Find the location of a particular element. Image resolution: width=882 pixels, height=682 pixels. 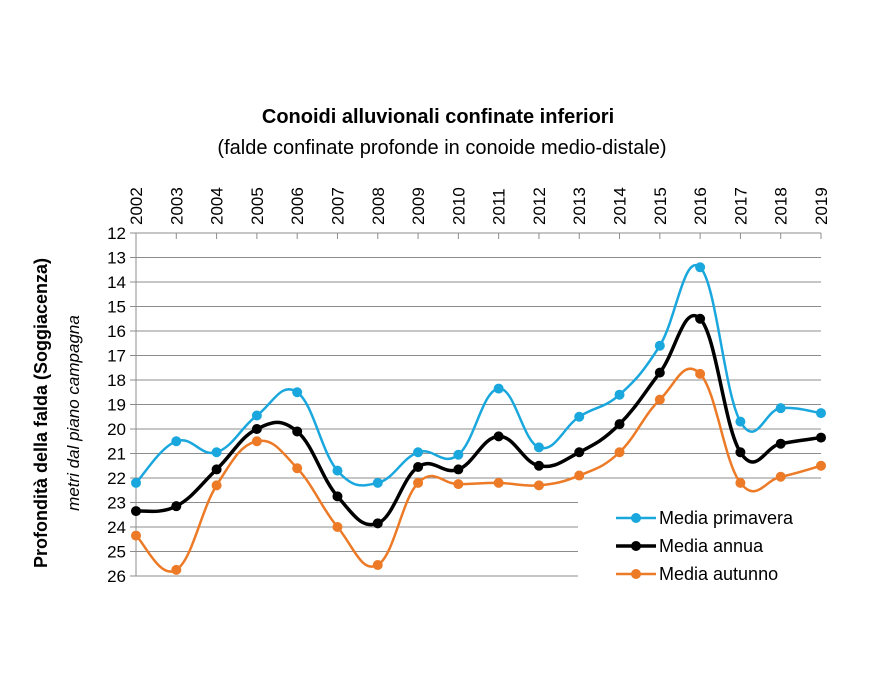

y-tick-label: 18 is located at coordinates (116, 380).